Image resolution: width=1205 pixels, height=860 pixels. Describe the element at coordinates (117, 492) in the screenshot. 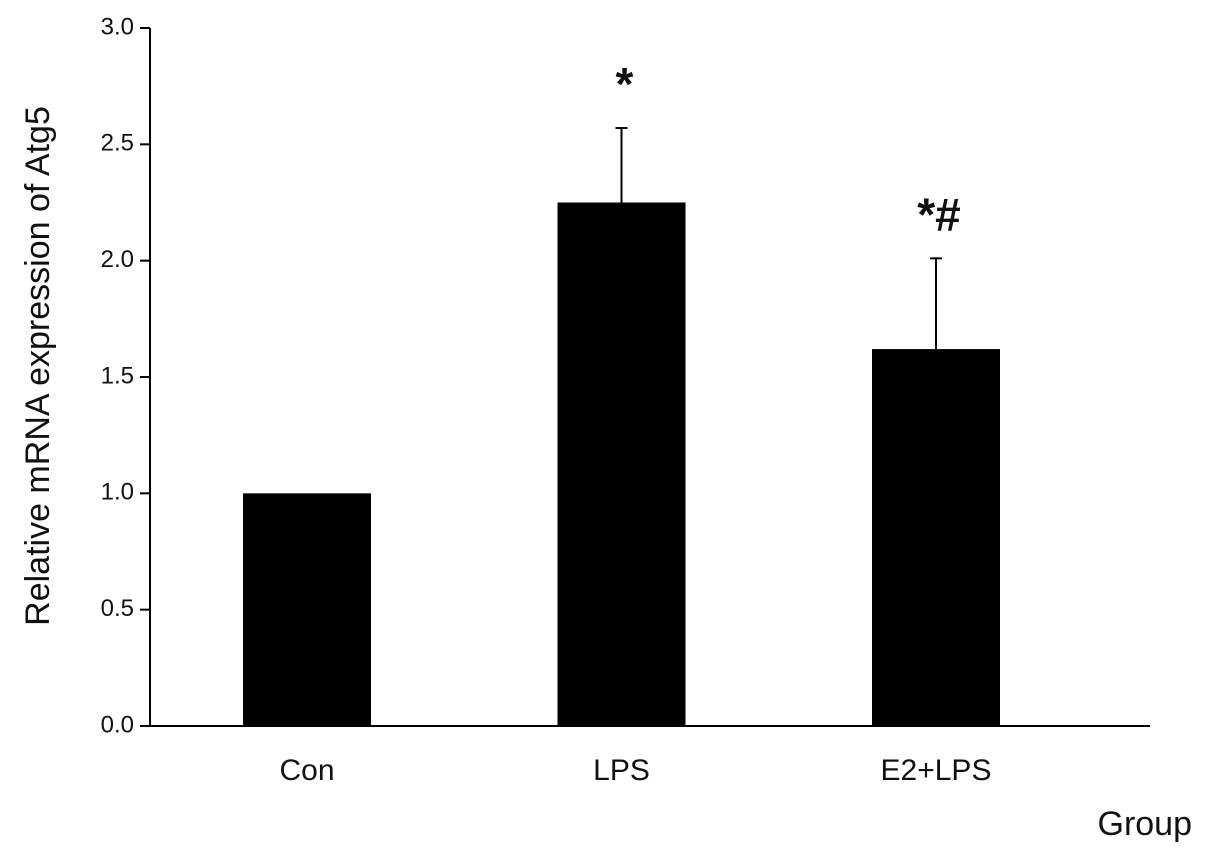

I see `y-tick-label: 1.0` at that location.